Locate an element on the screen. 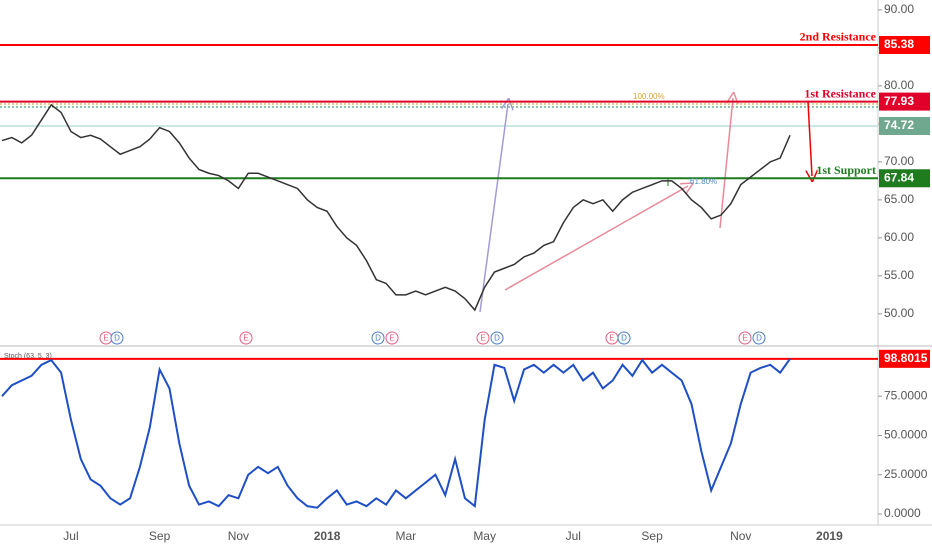  y-tick-label: 90.00 is located at coordinates (899, 9).